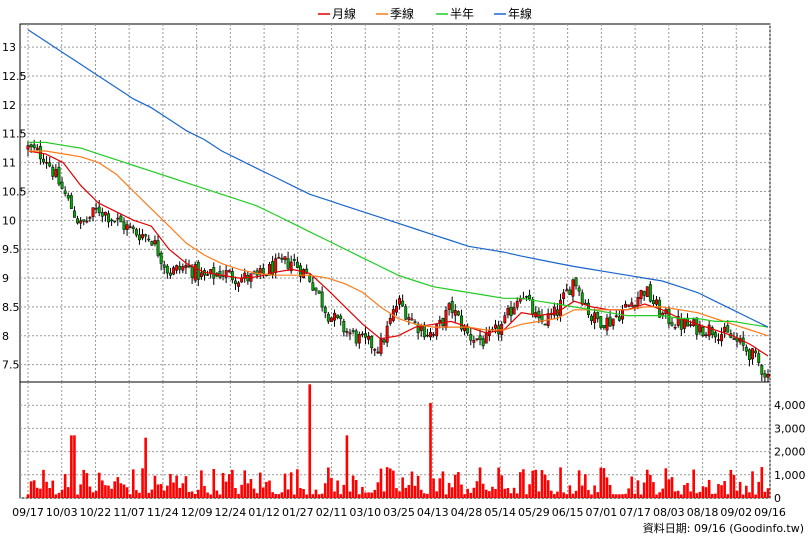  What do you see at coordinates (500, 512) in the screenshot?
I see `x-tick: 05/14` at bounding box center [500, 512].